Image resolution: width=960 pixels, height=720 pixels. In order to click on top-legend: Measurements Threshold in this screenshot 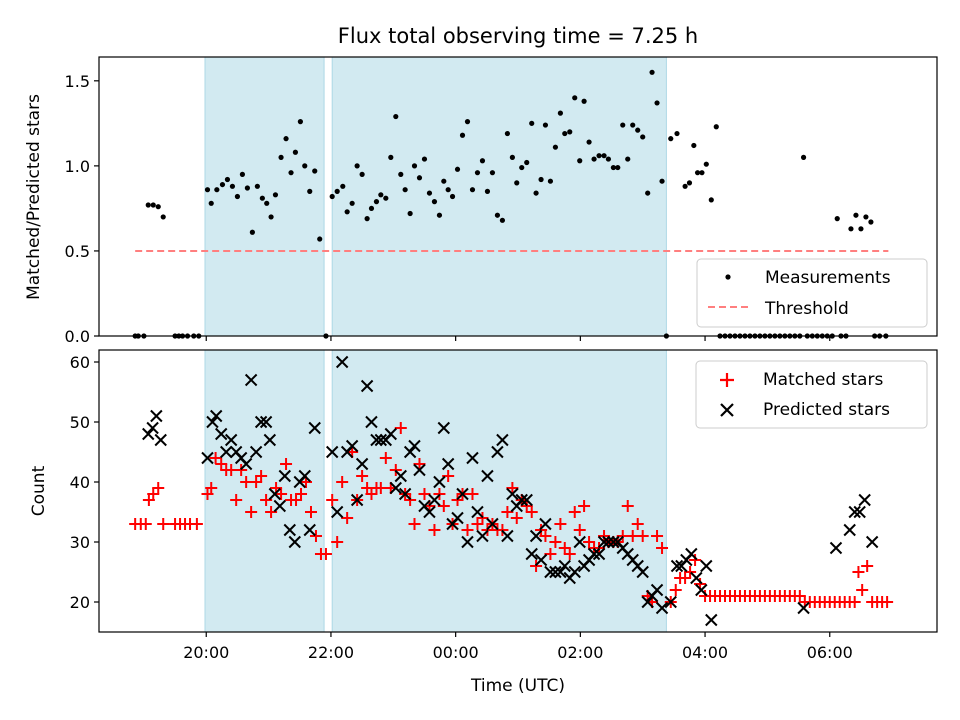, I will do `click(812, 293)`.